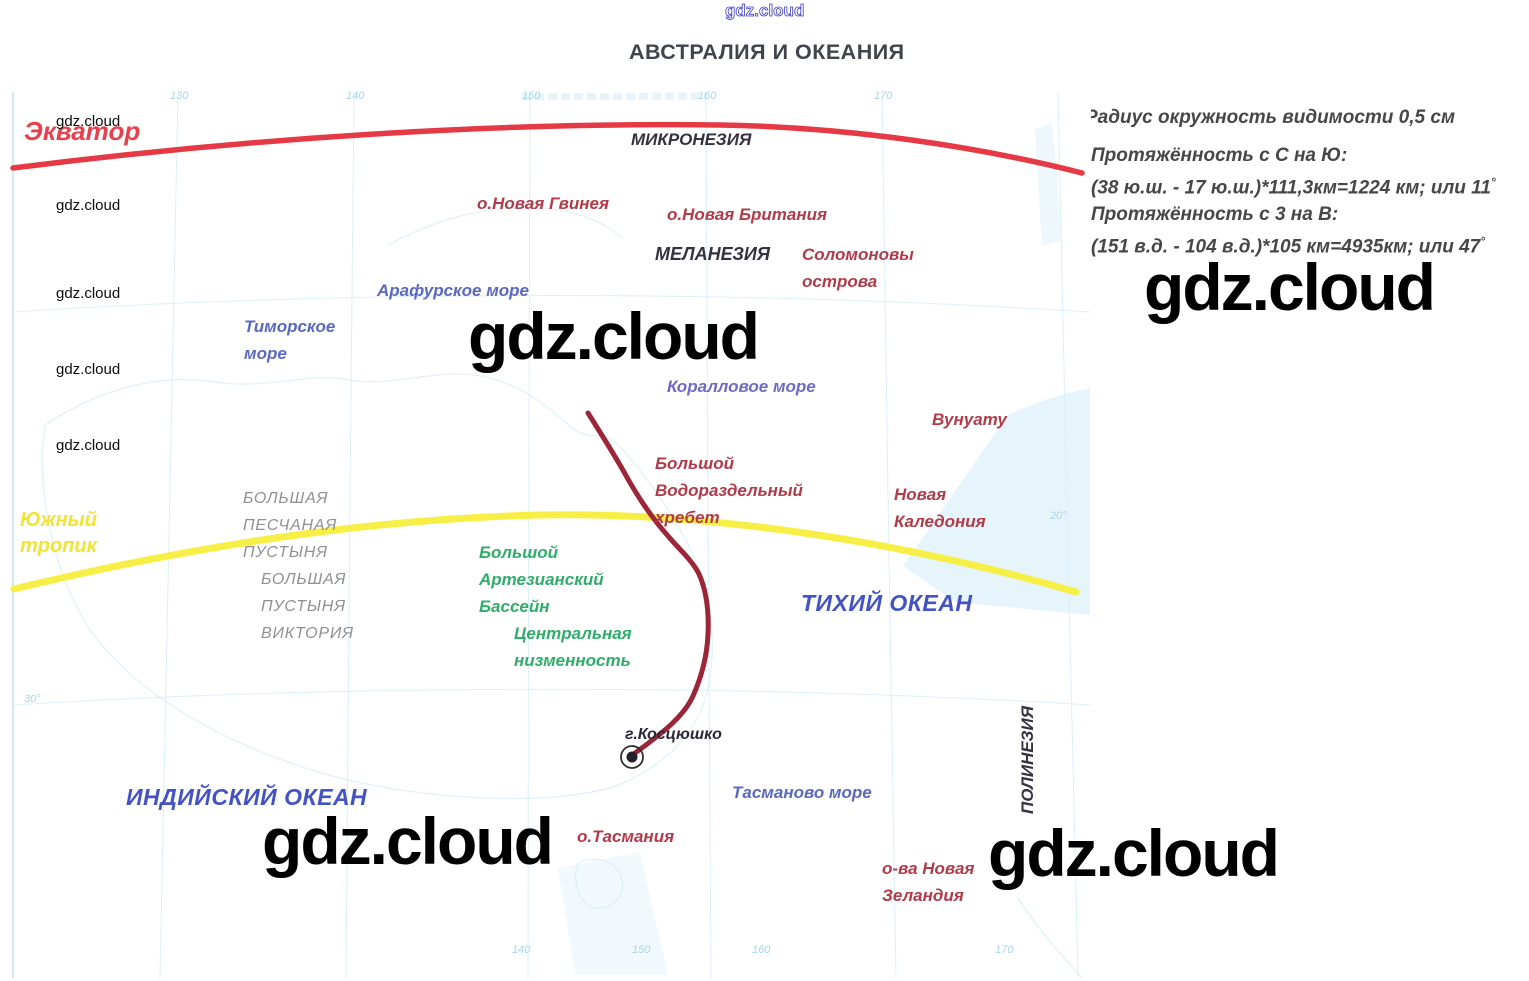  I want to click on label-tasmania: о.Тасмания, so click(626, 836).